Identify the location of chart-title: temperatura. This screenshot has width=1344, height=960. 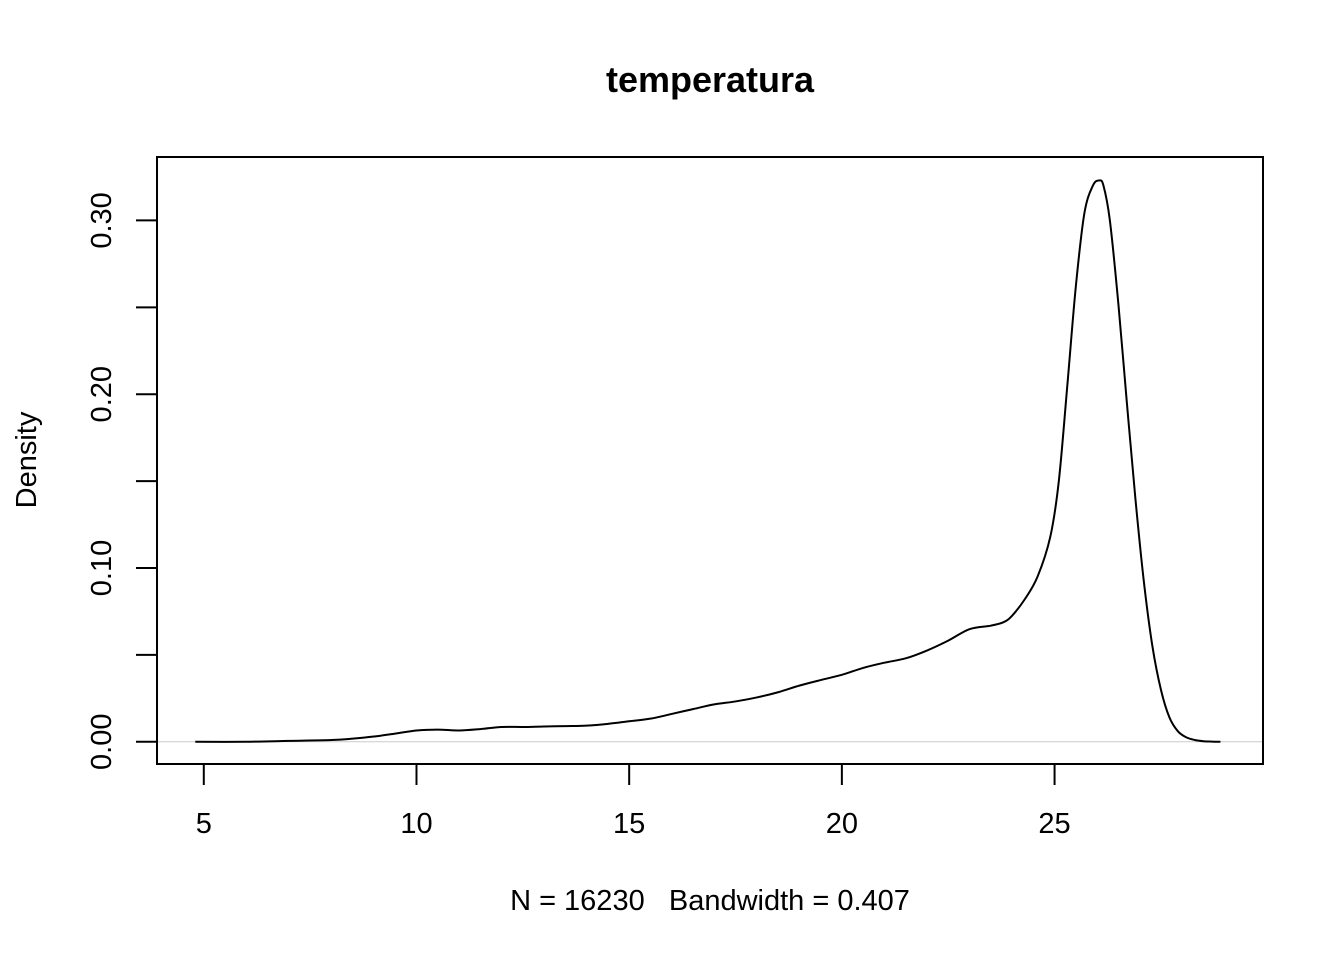
(710, 79).